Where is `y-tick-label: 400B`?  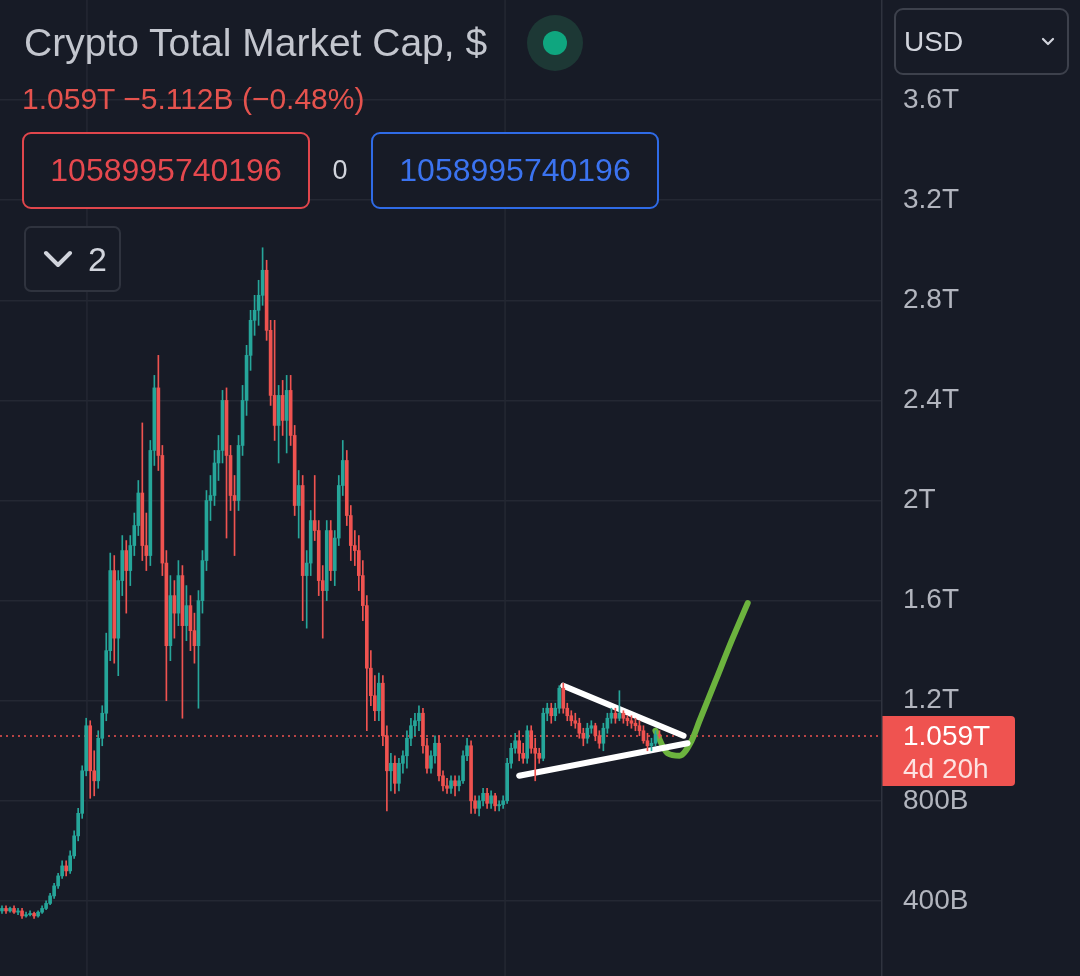
y-tick-label: 400B is located at coordinates (936, 899).